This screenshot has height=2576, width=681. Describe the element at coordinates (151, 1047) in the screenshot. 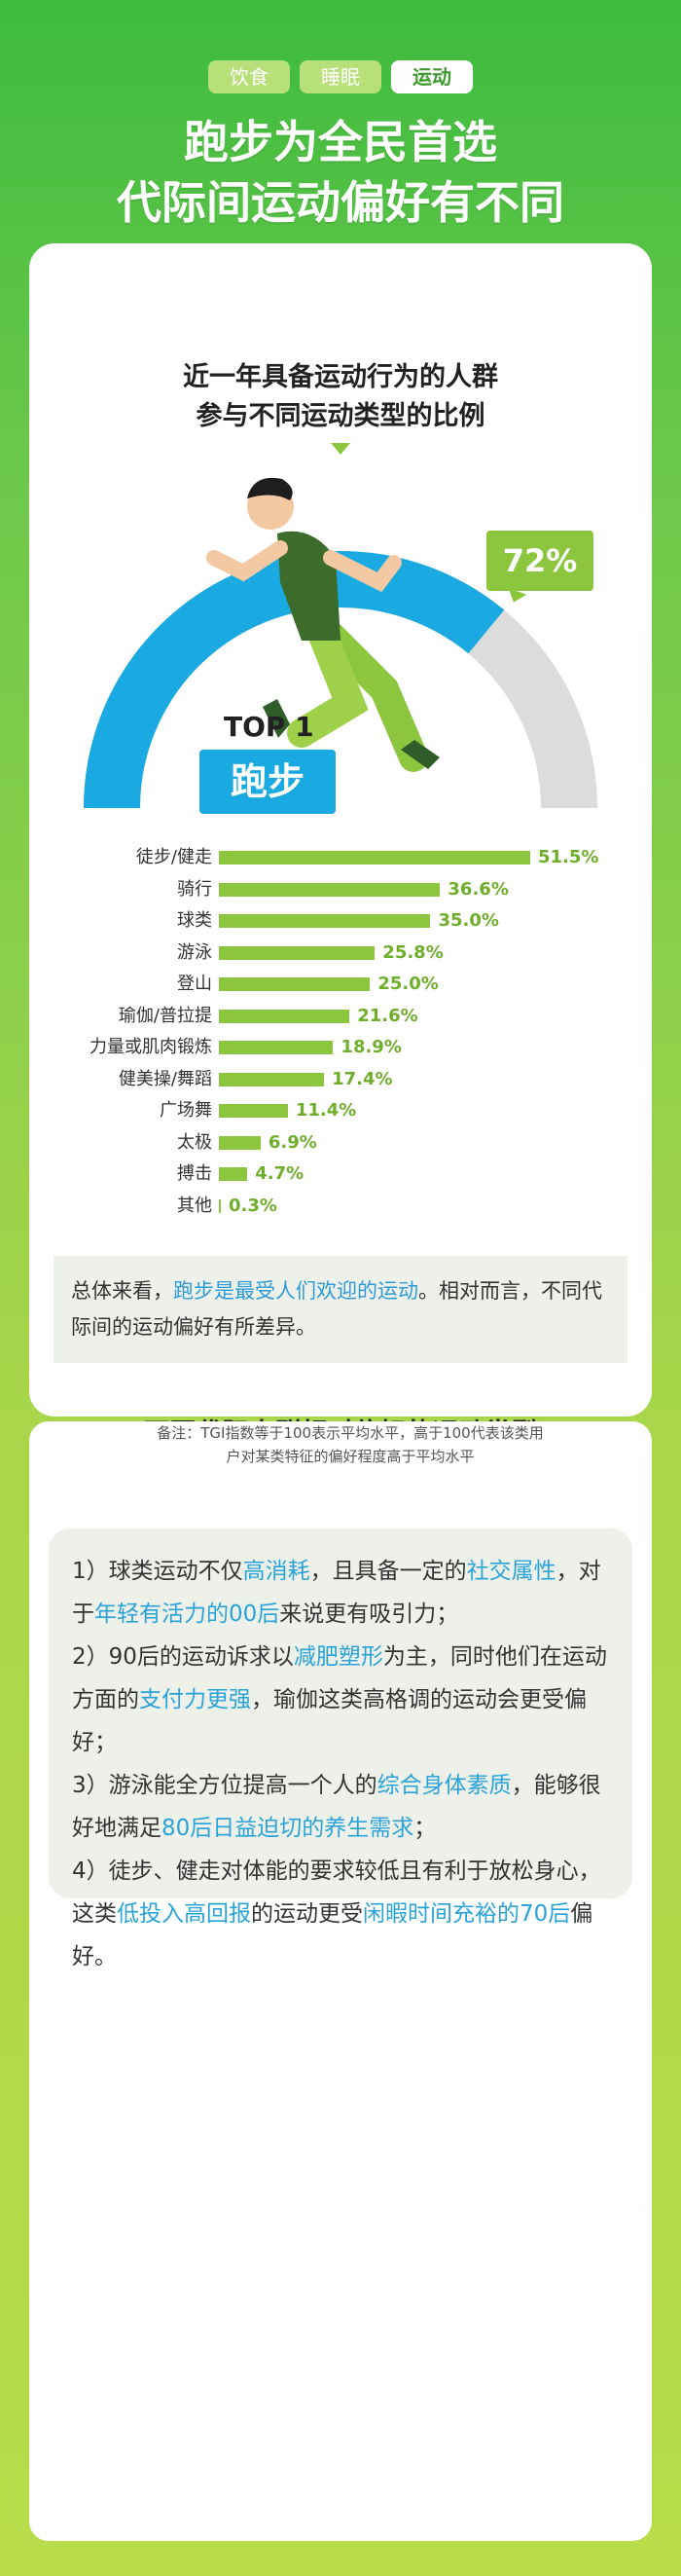

I see `bar-category-label: 力量或肌肉锻炼` at that location.